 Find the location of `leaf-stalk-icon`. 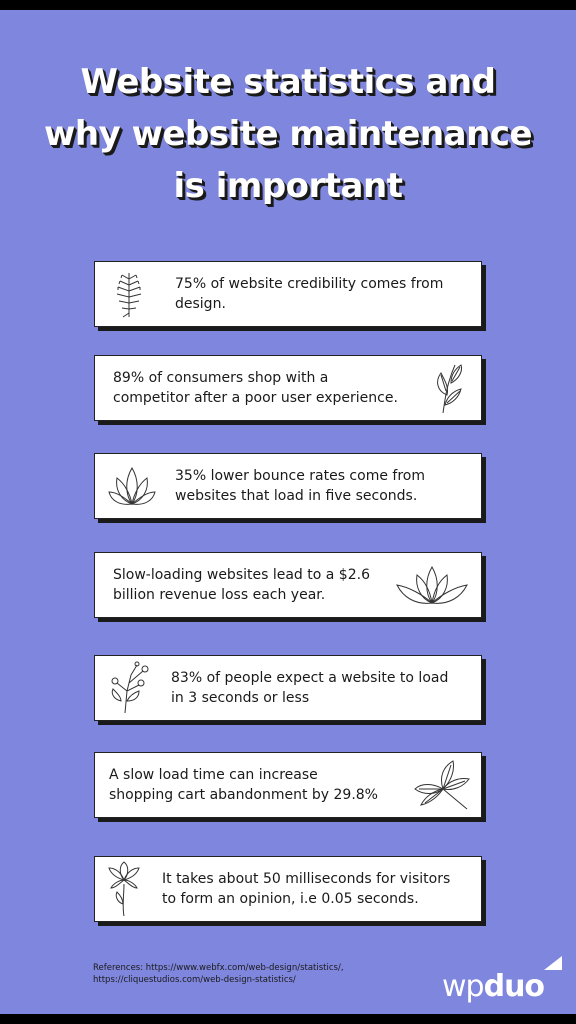

leaf-stalk-icon is located at coordinates (449, 389).